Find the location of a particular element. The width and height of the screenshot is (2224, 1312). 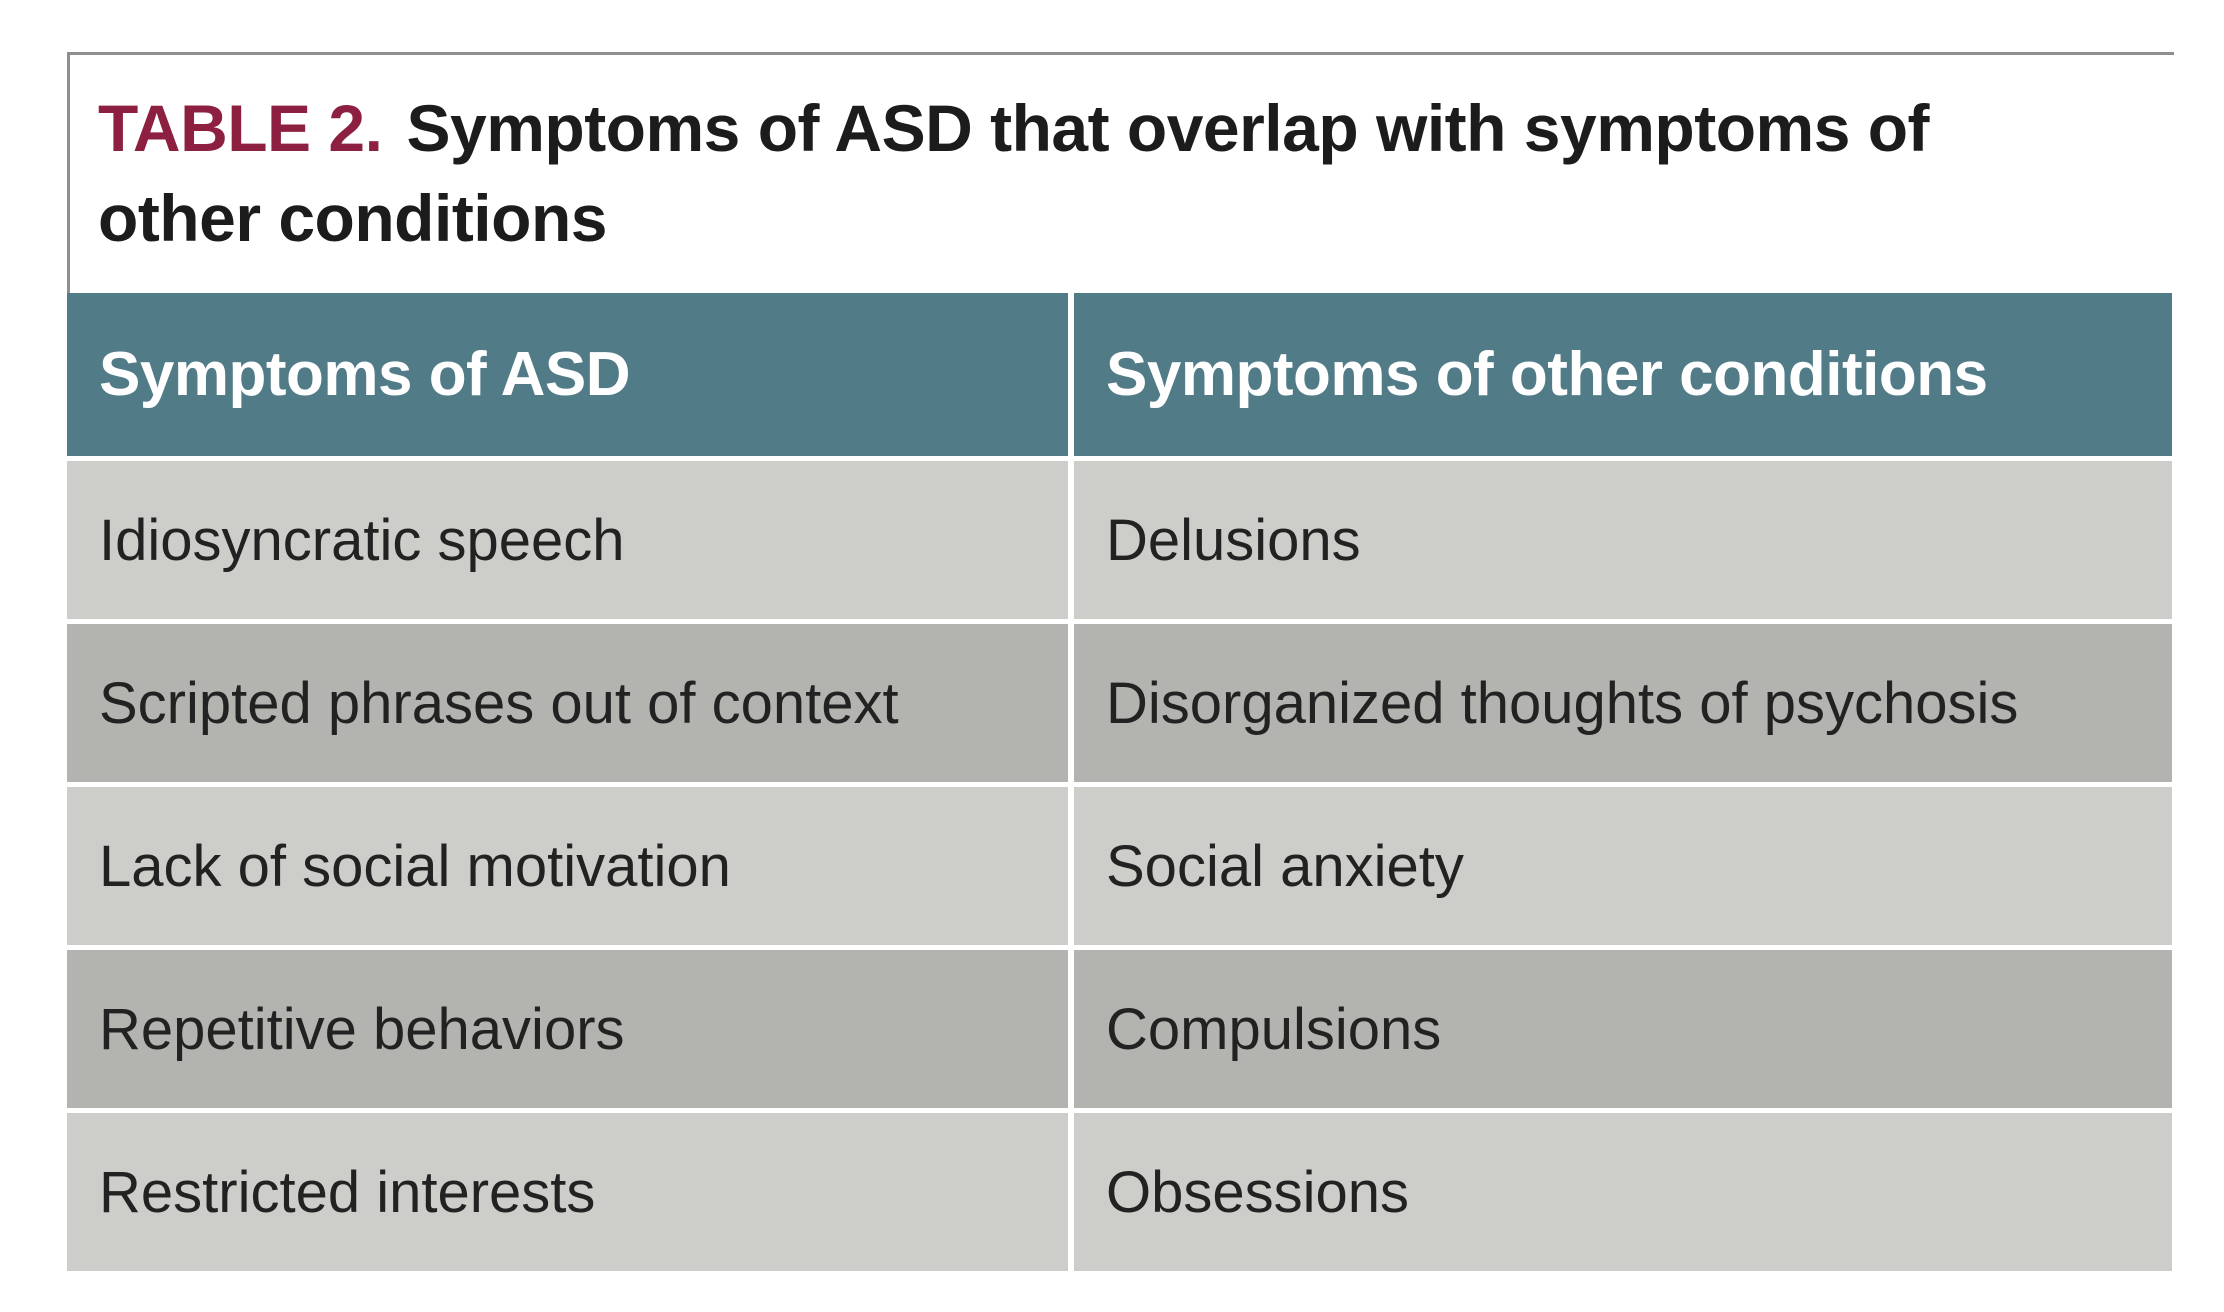

table-cell: Restricted interests is located at coordinates (567, 1192).